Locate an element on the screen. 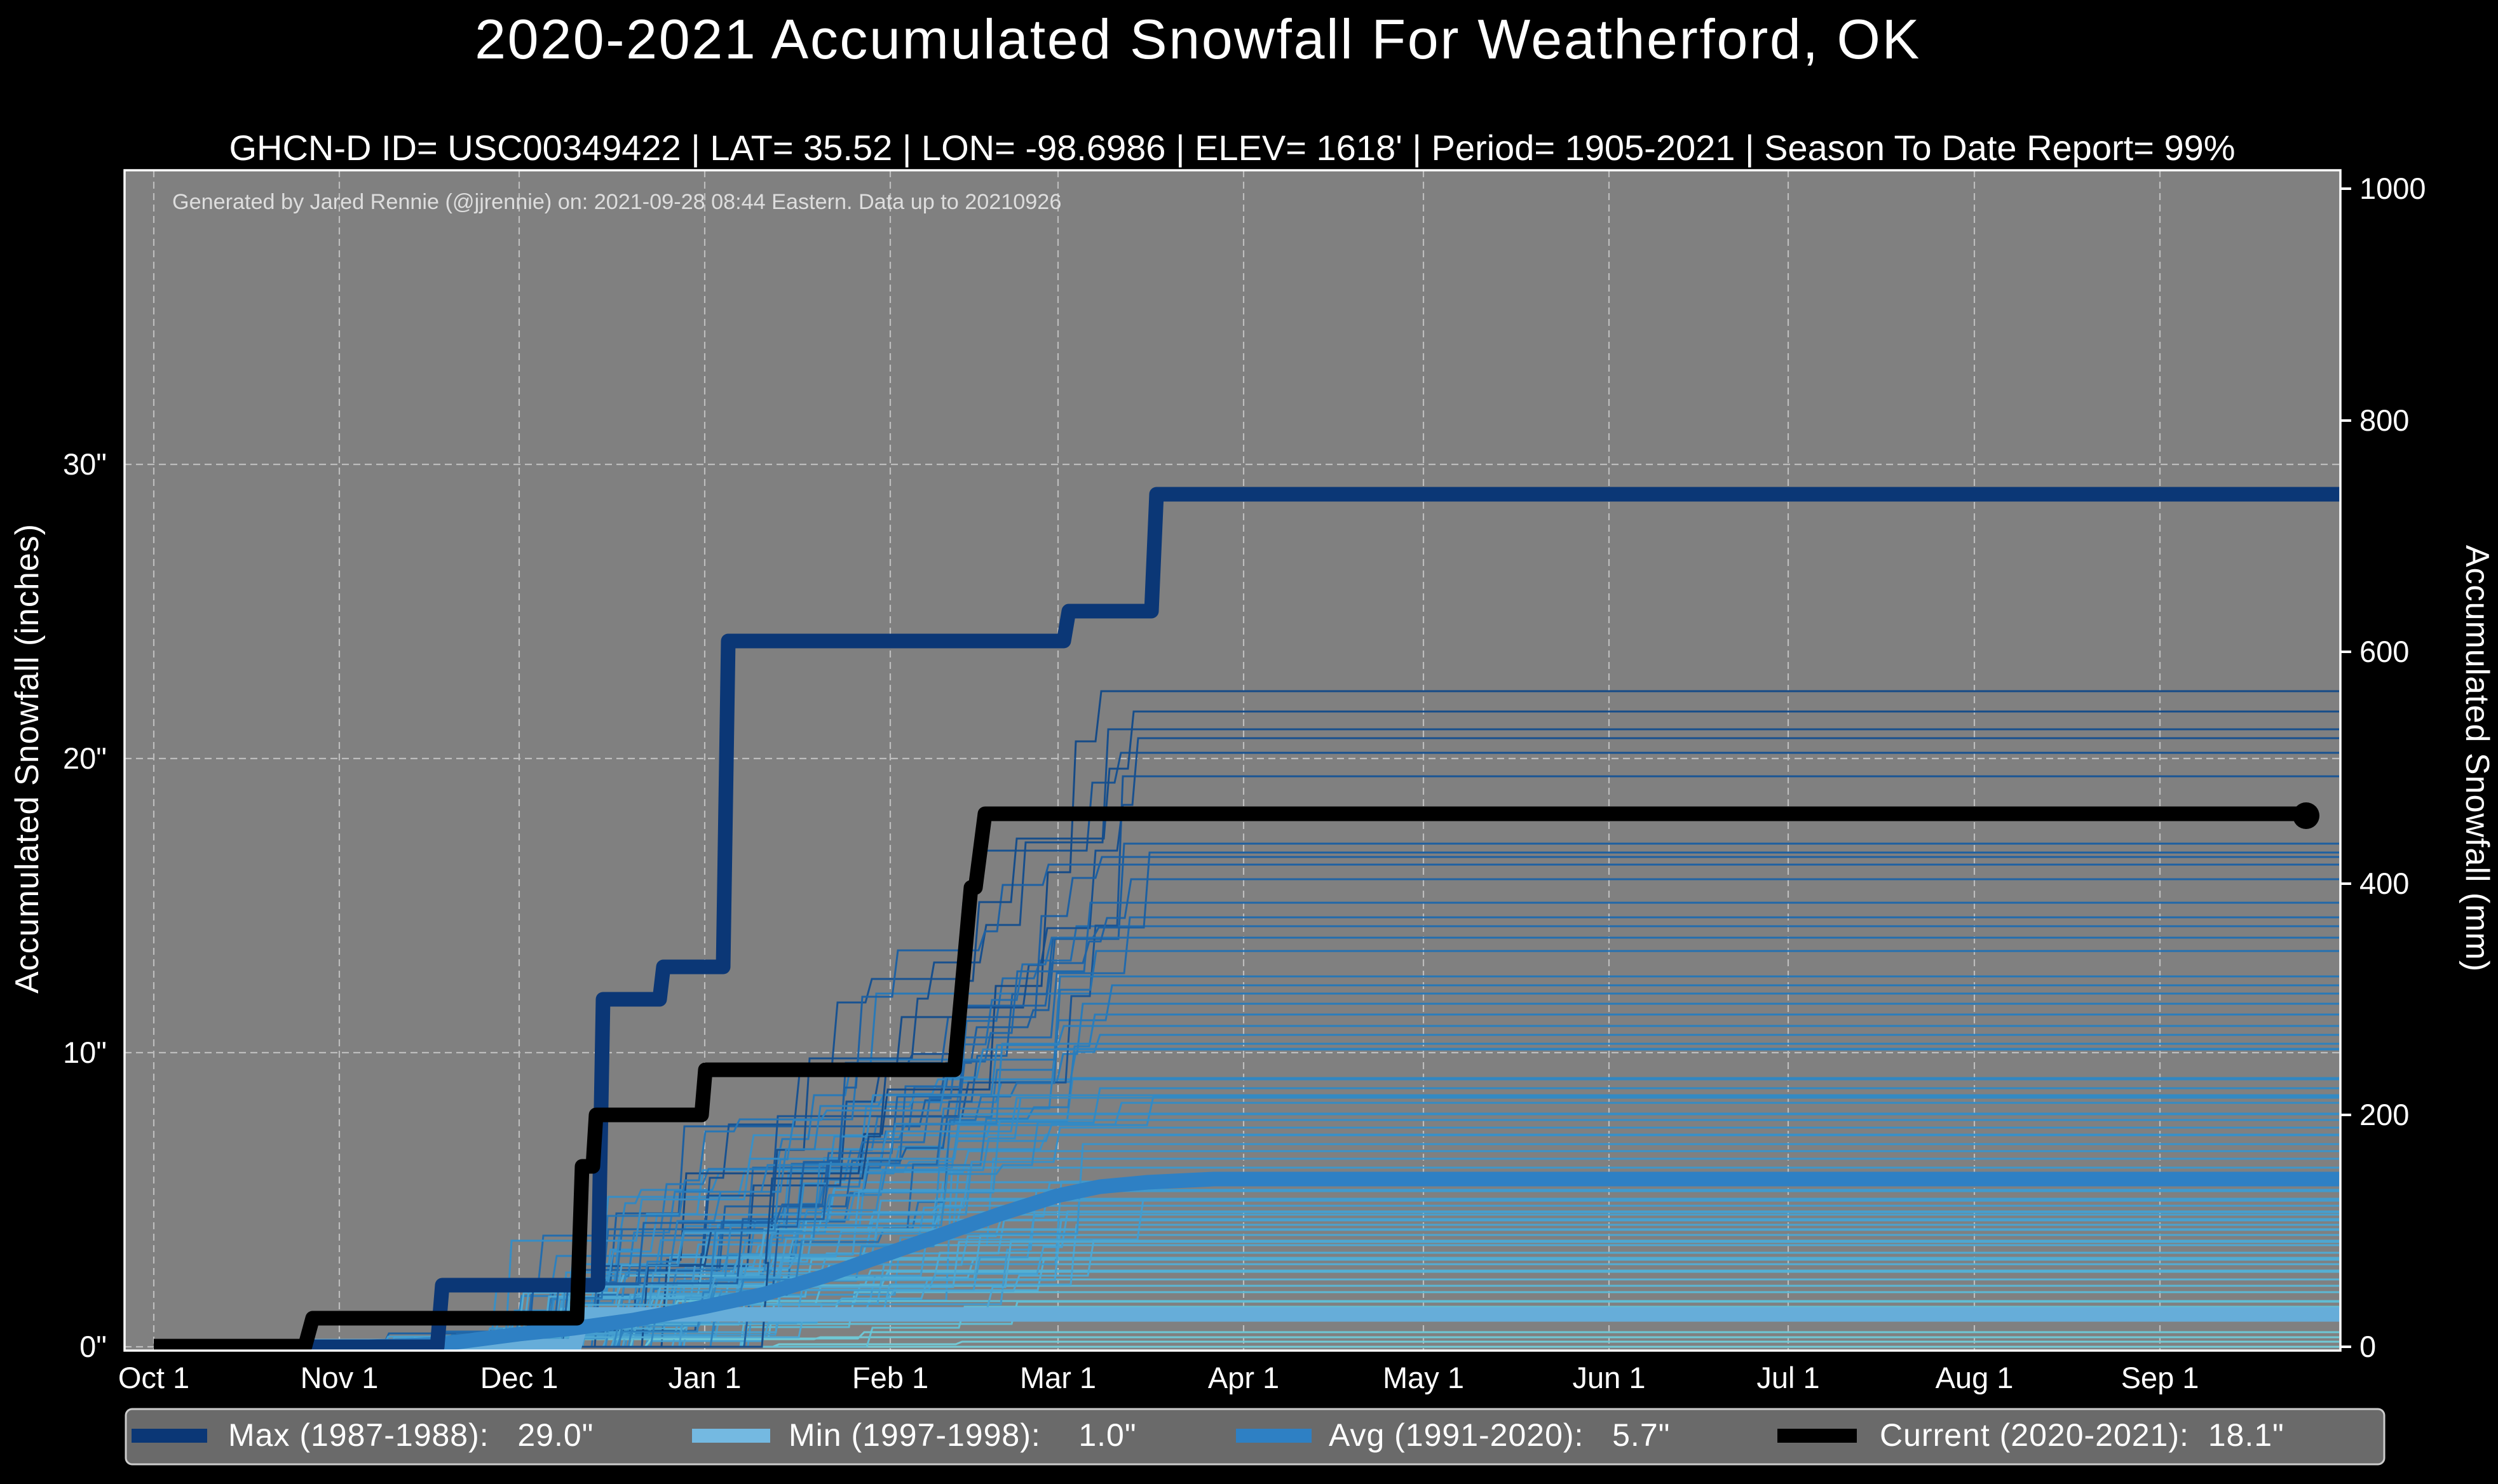 This screenshot has width=2498, height=1484. svg-text: 1000 is located at coordinates (2392, 188).